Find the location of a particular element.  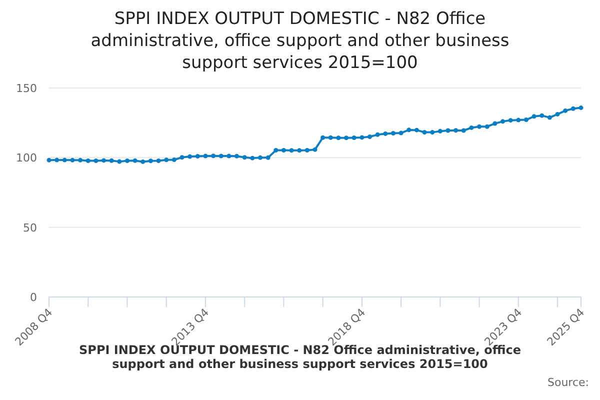

chart-title: SPPI INDEX OUTPUT DOMESTIC - N82 Office administrative, office support and other business support services 2015=100 is located at coordinates (300, 41).